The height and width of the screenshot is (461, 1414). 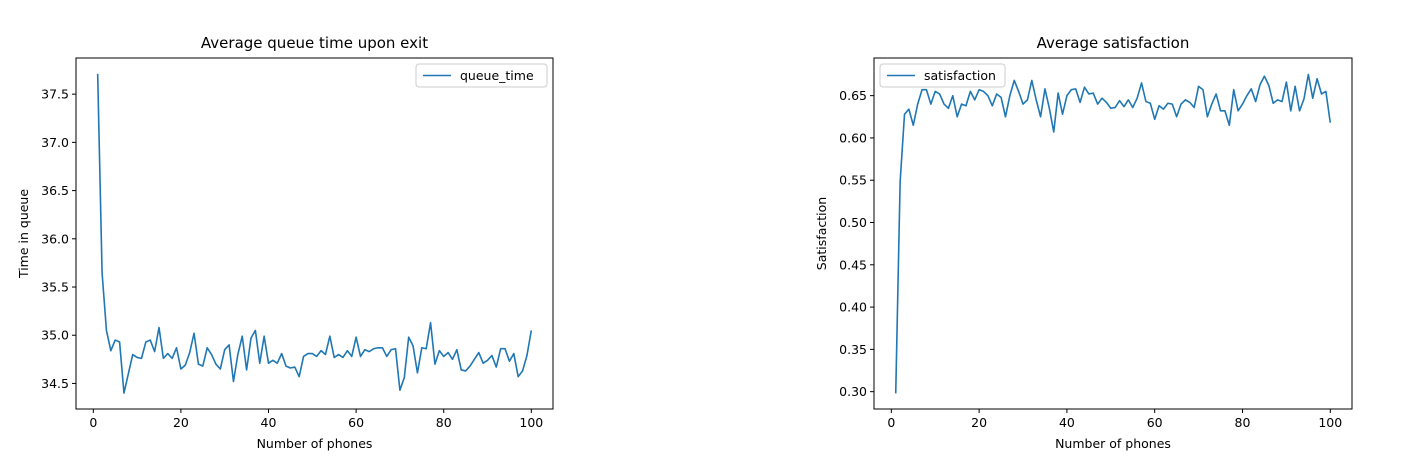 What do you see at coordinates (23, 234) in the screenshot?
I see `y-axis-label: Time in queue` at bounding box center [23, 234].